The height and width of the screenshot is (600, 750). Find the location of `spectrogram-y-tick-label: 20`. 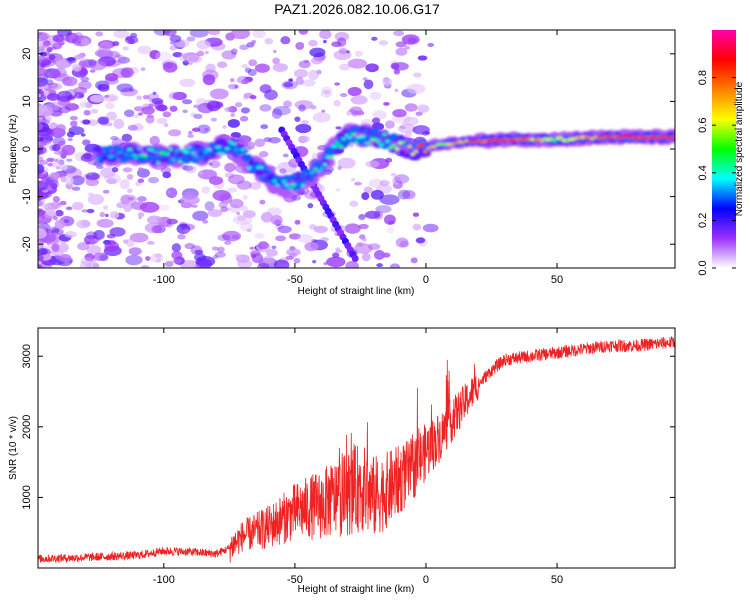

spectrogram-y-tick-label: 20 is located at coordinates (27, 54).